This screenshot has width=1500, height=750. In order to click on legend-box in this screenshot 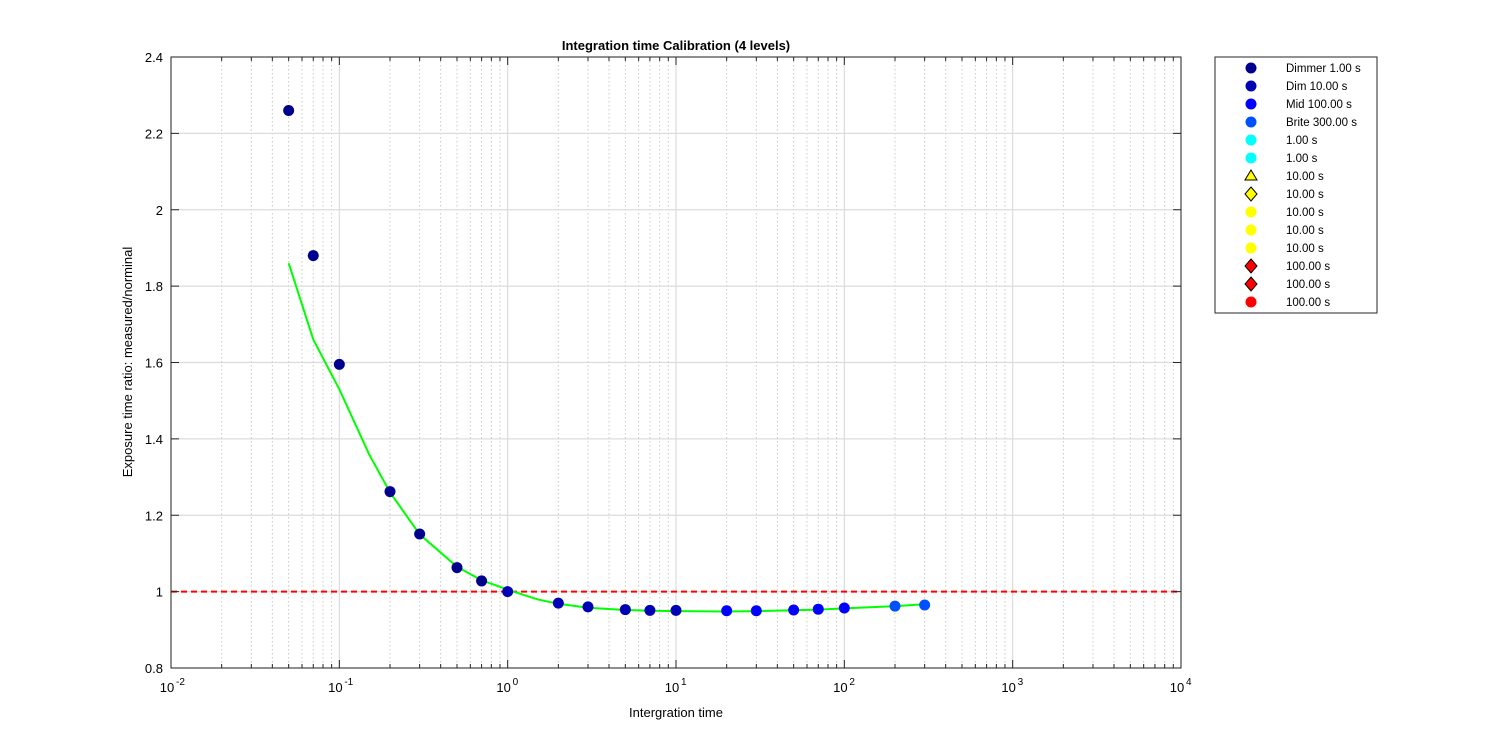, I will do `click(1296, 185)`.